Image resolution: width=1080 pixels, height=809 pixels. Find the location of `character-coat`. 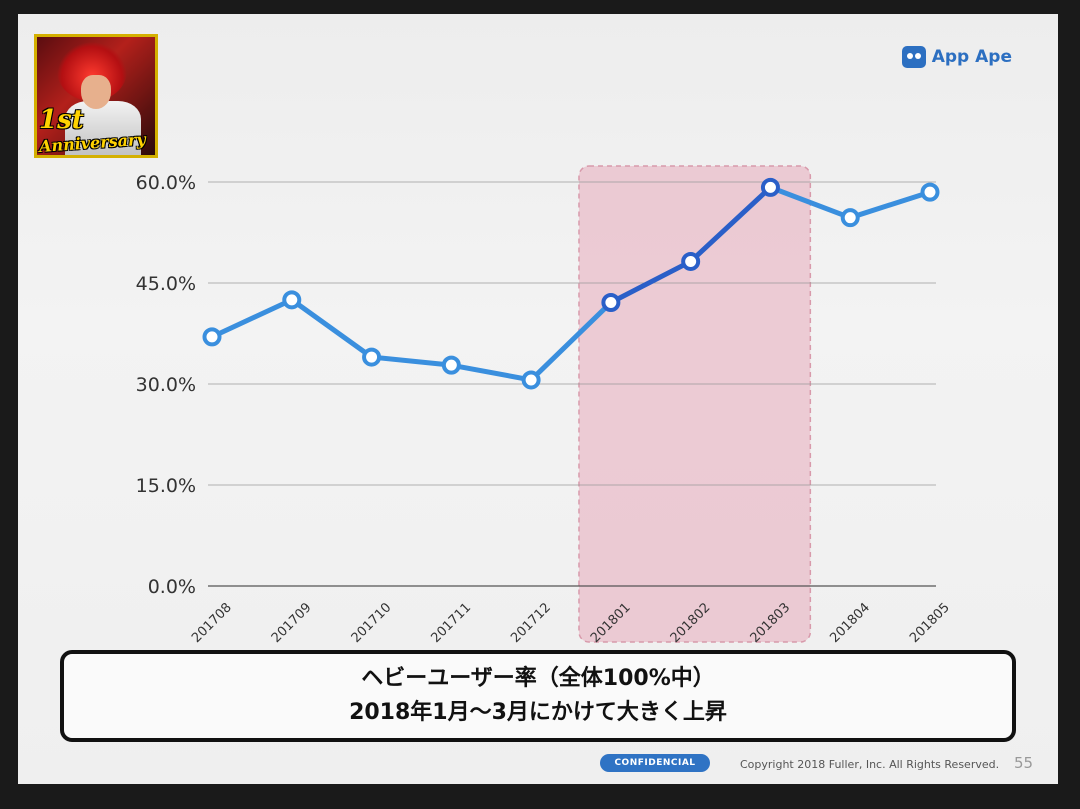

character-coat is located at coordinates (103, 128).